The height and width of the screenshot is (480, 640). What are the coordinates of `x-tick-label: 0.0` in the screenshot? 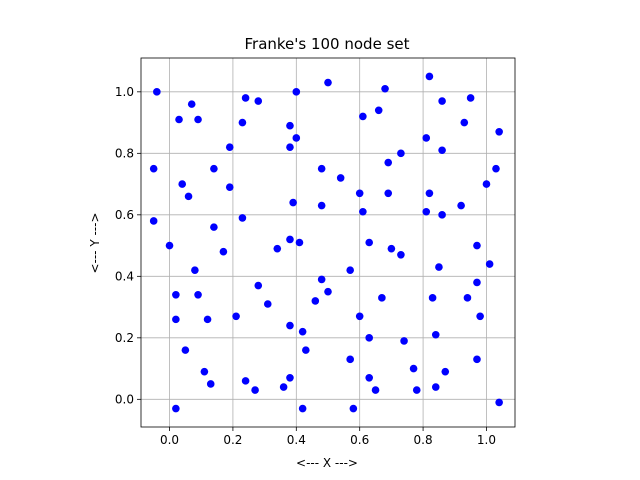 It's located at (169, 440).